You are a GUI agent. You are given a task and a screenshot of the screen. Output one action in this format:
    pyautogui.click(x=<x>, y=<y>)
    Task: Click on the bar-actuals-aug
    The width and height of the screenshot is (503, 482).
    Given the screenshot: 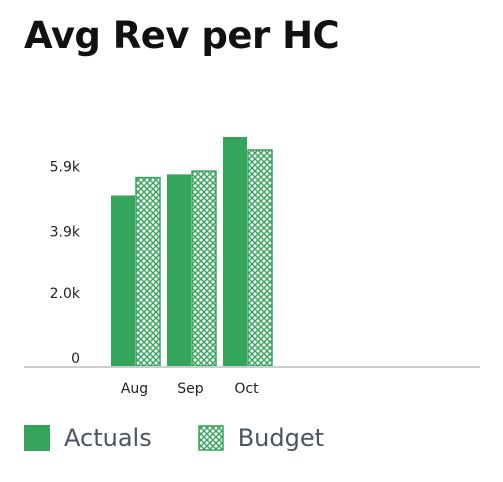 What is the action you would take?
    pyautogui.click(x=123, y=280)
    